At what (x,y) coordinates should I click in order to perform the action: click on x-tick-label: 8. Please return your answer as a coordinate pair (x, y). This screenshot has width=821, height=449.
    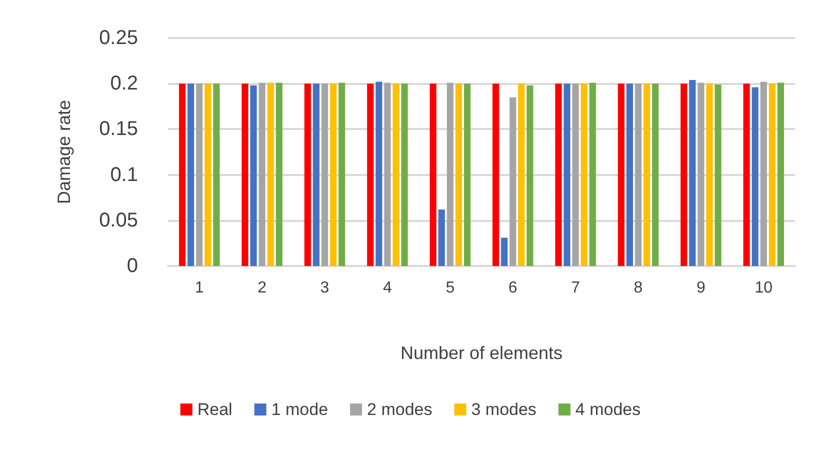
    Looking at the image, I should click on (638, 288).